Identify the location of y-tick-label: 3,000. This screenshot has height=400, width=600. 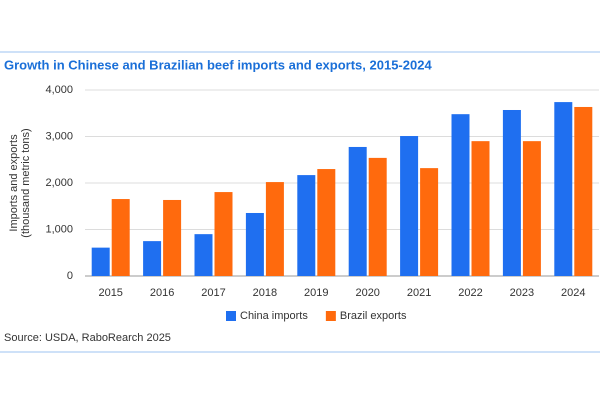
(59, 136).